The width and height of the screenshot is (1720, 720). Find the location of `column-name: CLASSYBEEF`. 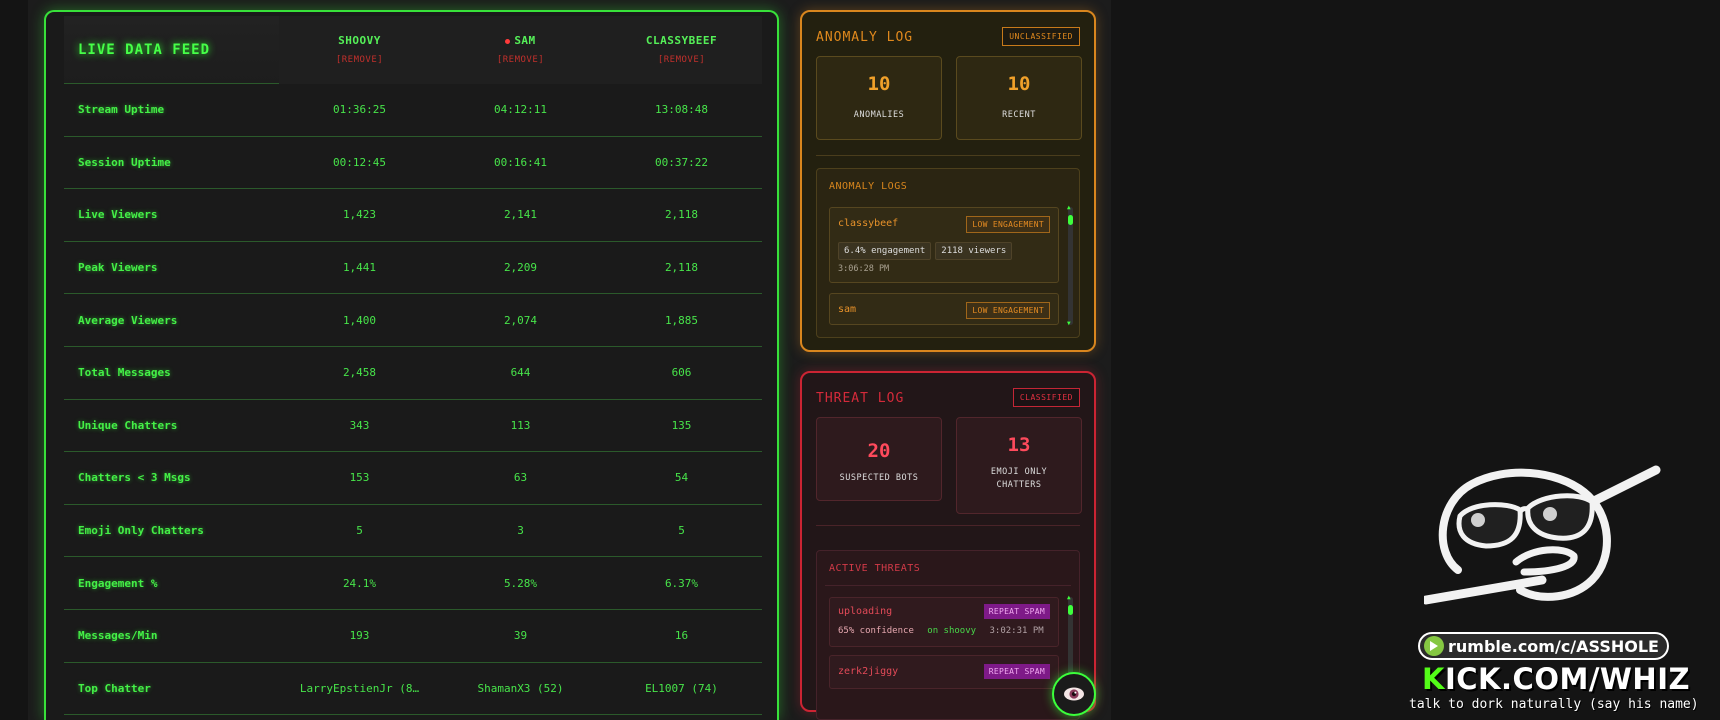

column-name: CLASSYBEEF is located at coordinates (681, 40).